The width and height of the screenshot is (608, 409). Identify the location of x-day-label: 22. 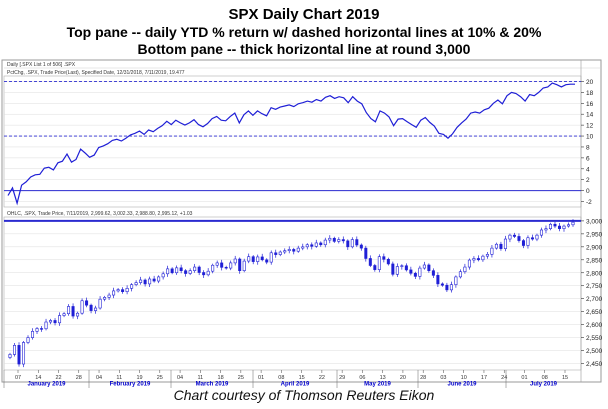
(58, 378).